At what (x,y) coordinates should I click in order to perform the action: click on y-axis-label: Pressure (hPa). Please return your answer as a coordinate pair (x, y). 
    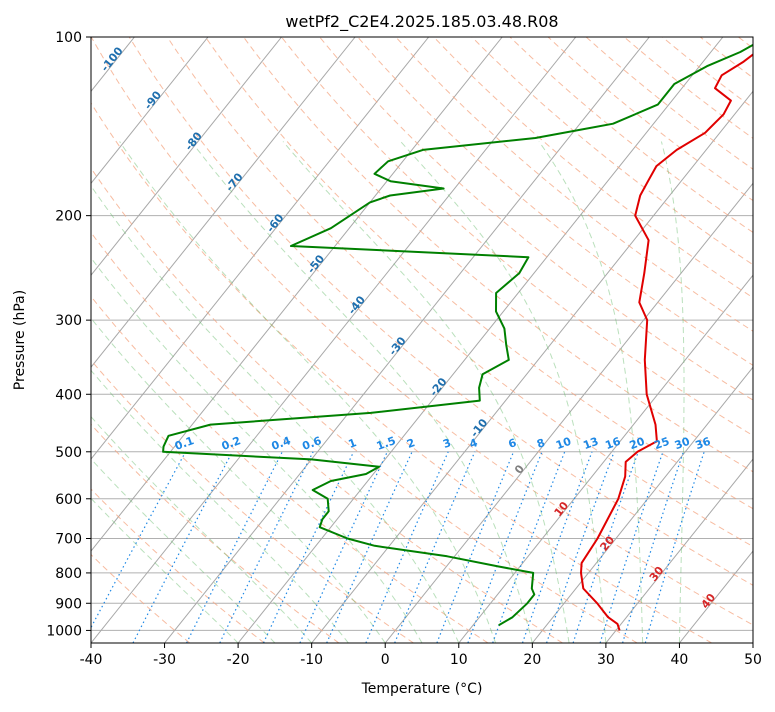
    Looking at the image, I should click on (20, 340).